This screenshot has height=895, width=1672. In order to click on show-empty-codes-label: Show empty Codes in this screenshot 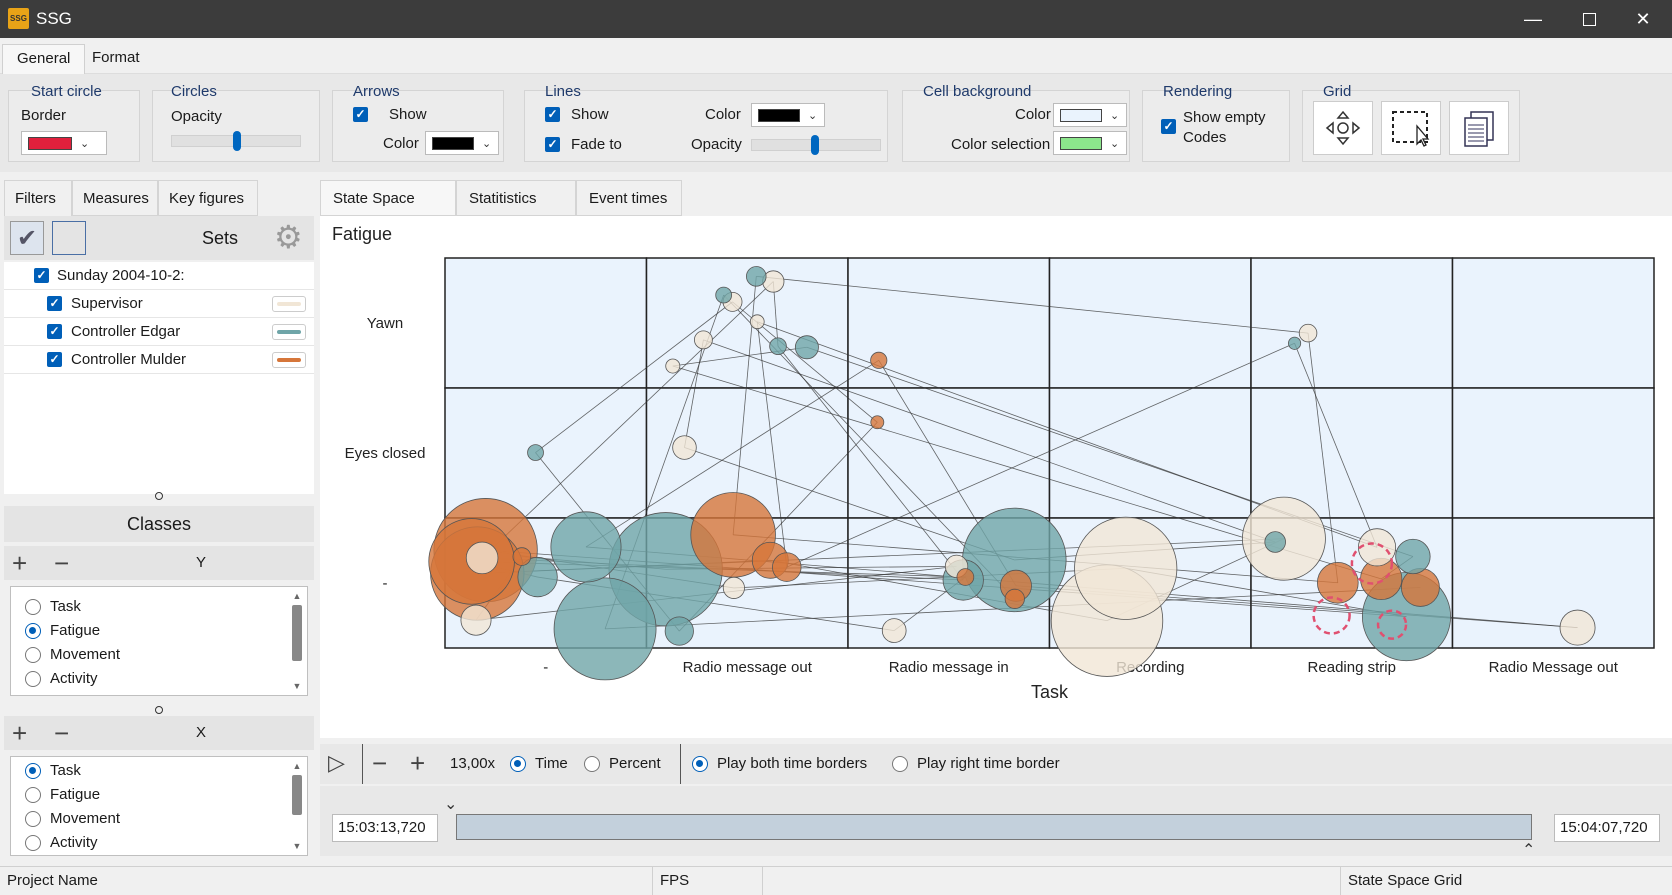, I will do `click(1224, 128)`.